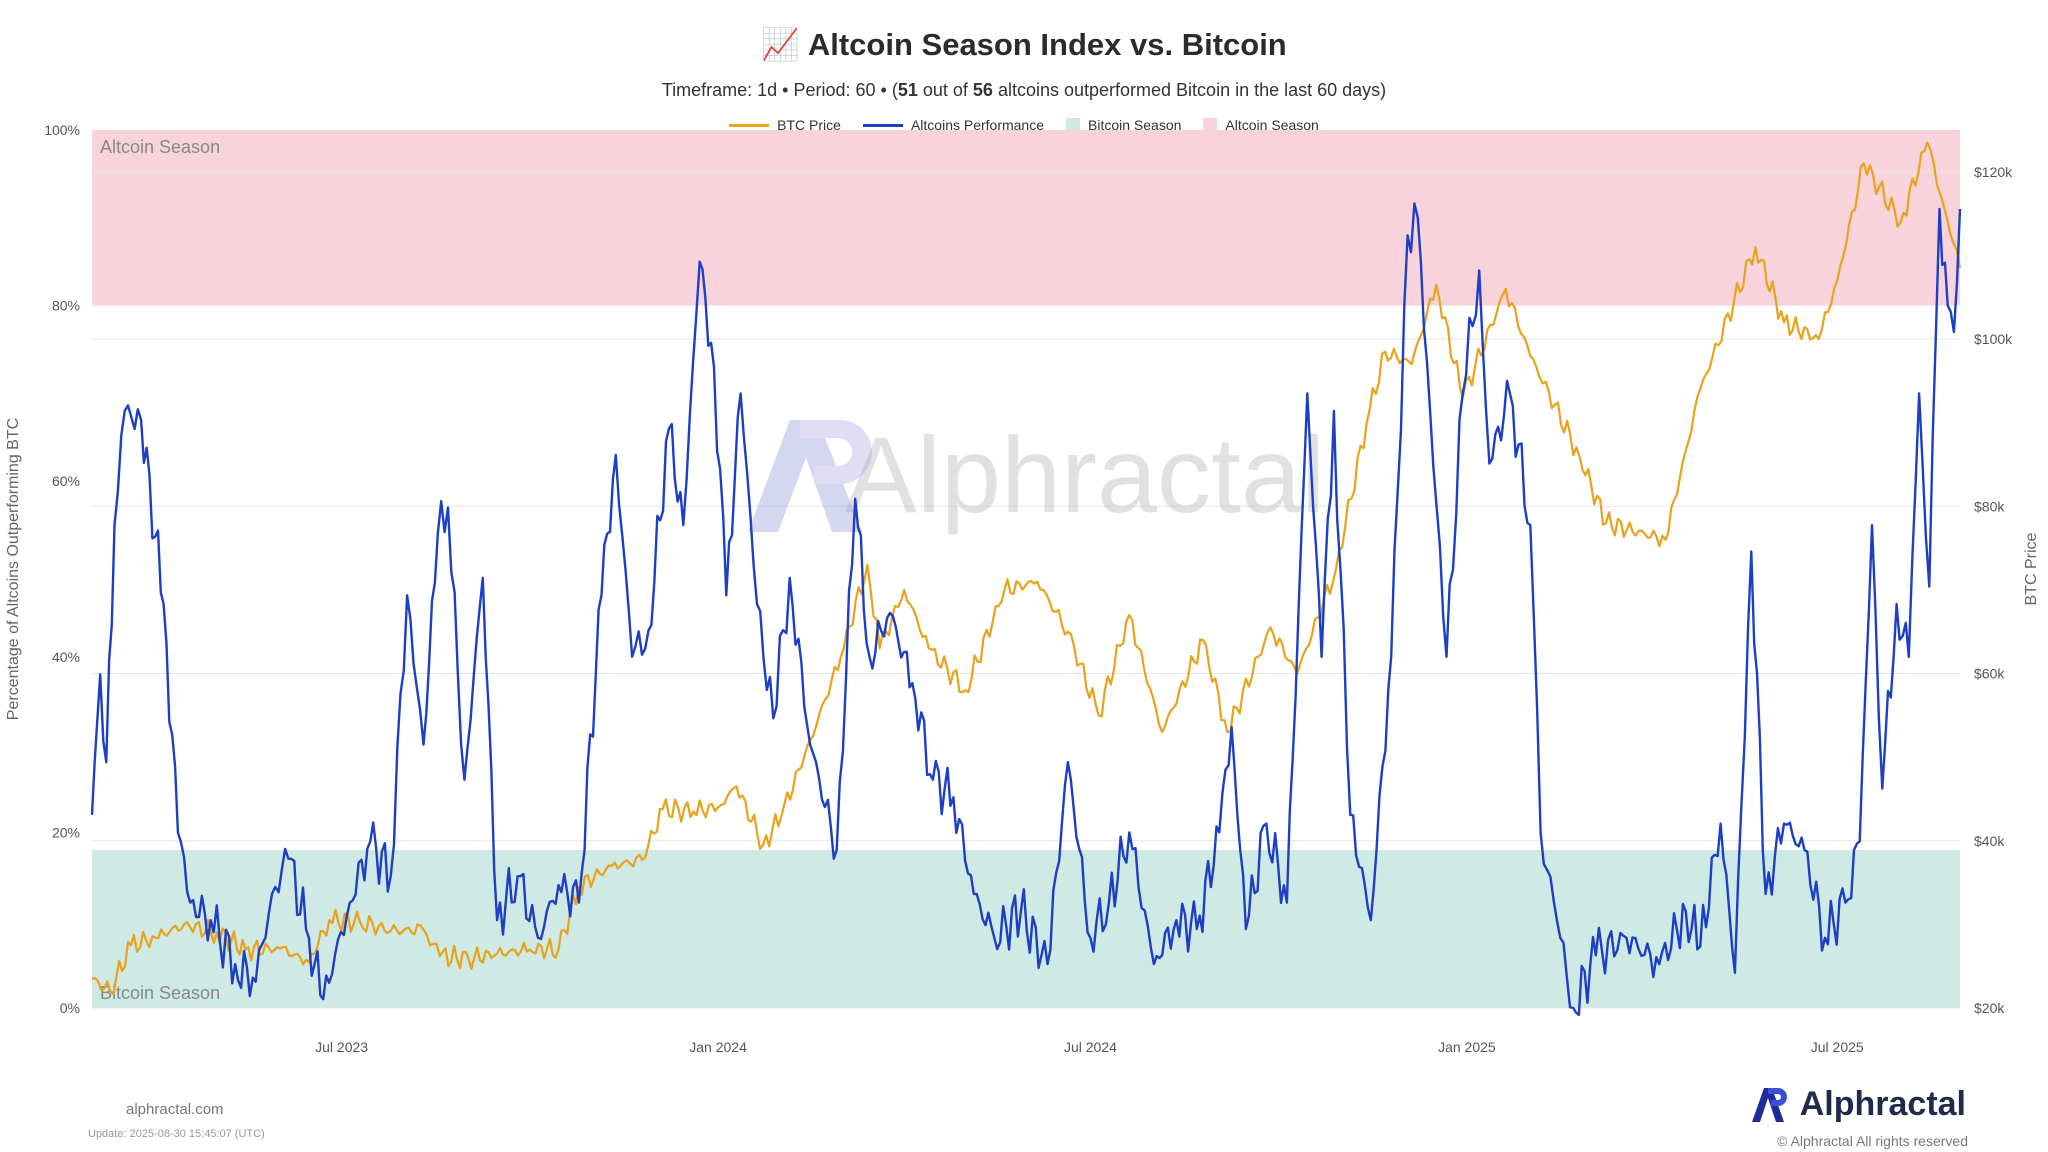 This screenshot has height=1152, width=2048. Describe the element at coordinates (1210, 125) in the screenshot. I see `legend-swatch-altcoin-season` at that location.